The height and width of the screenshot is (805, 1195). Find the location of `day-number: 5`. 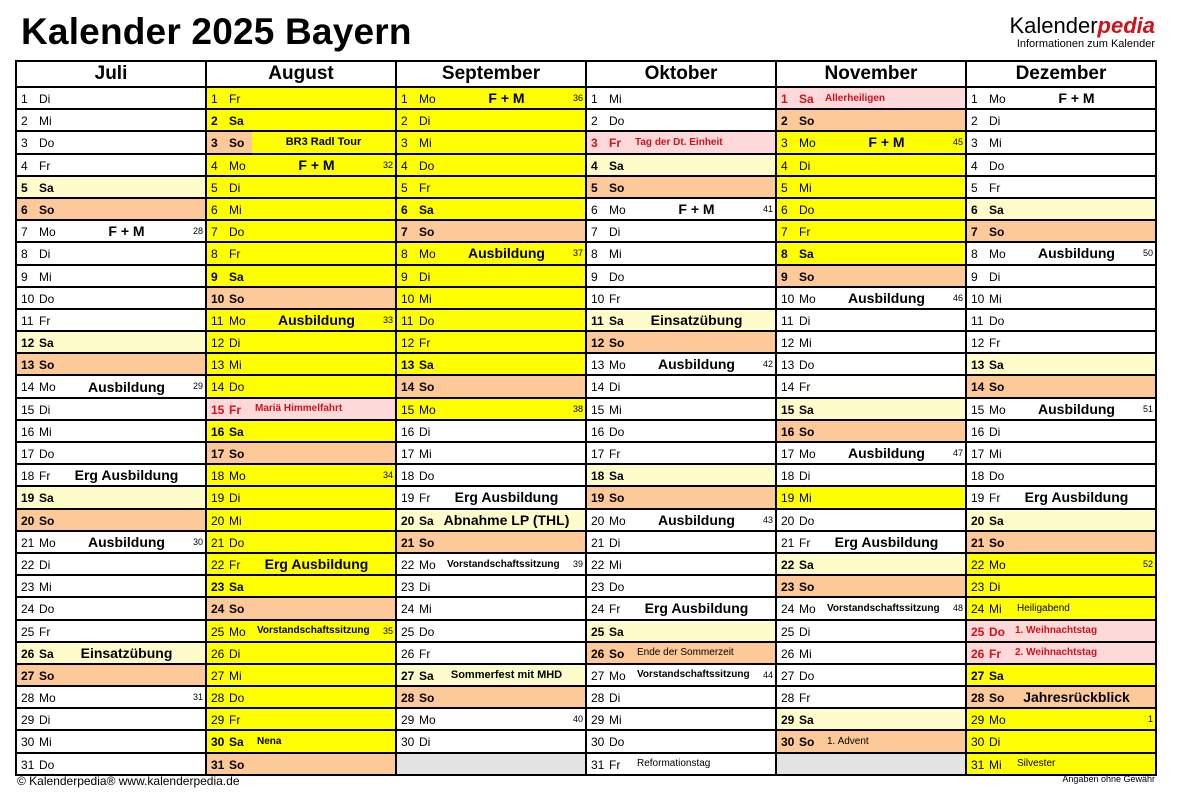

day-number: 5 is located at coordinates (214, 187).